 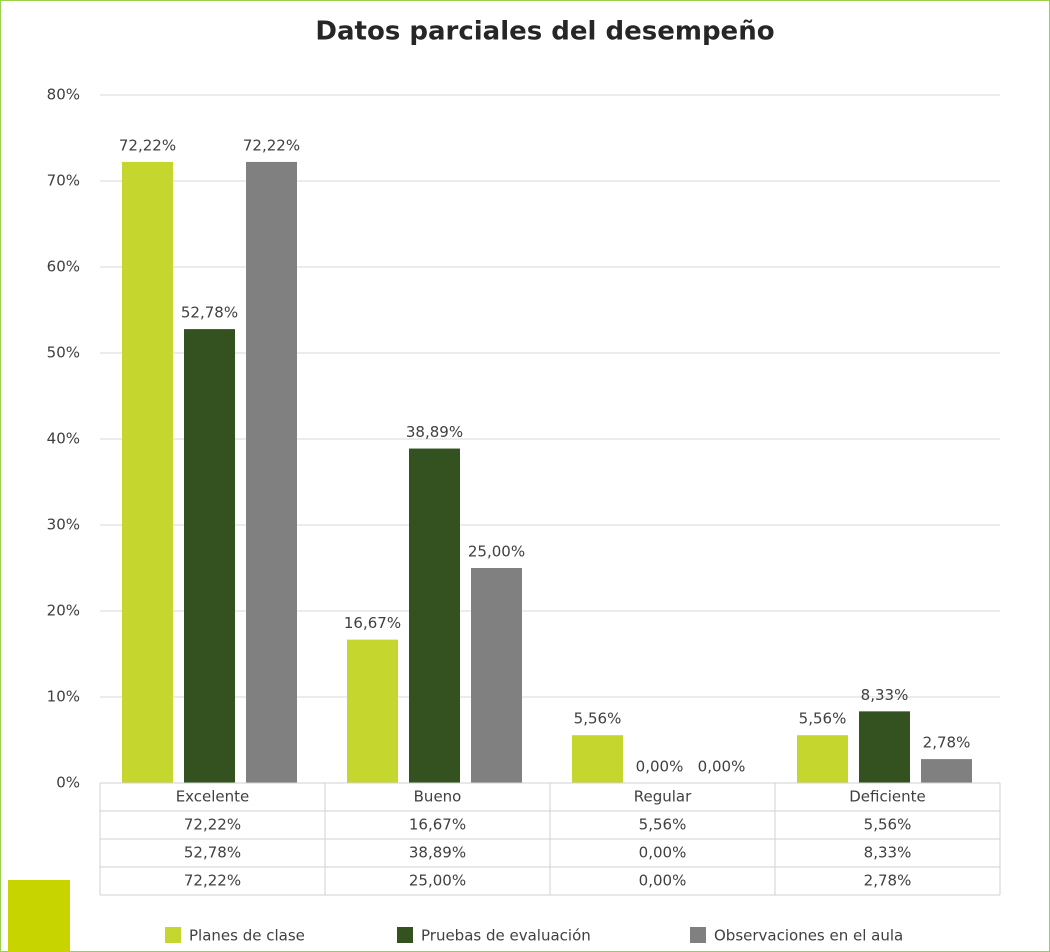 What do you see at coordinates (372, 623) in the screenshot?
I see `value-label: 16,67%` at bounding box center [372, 623].